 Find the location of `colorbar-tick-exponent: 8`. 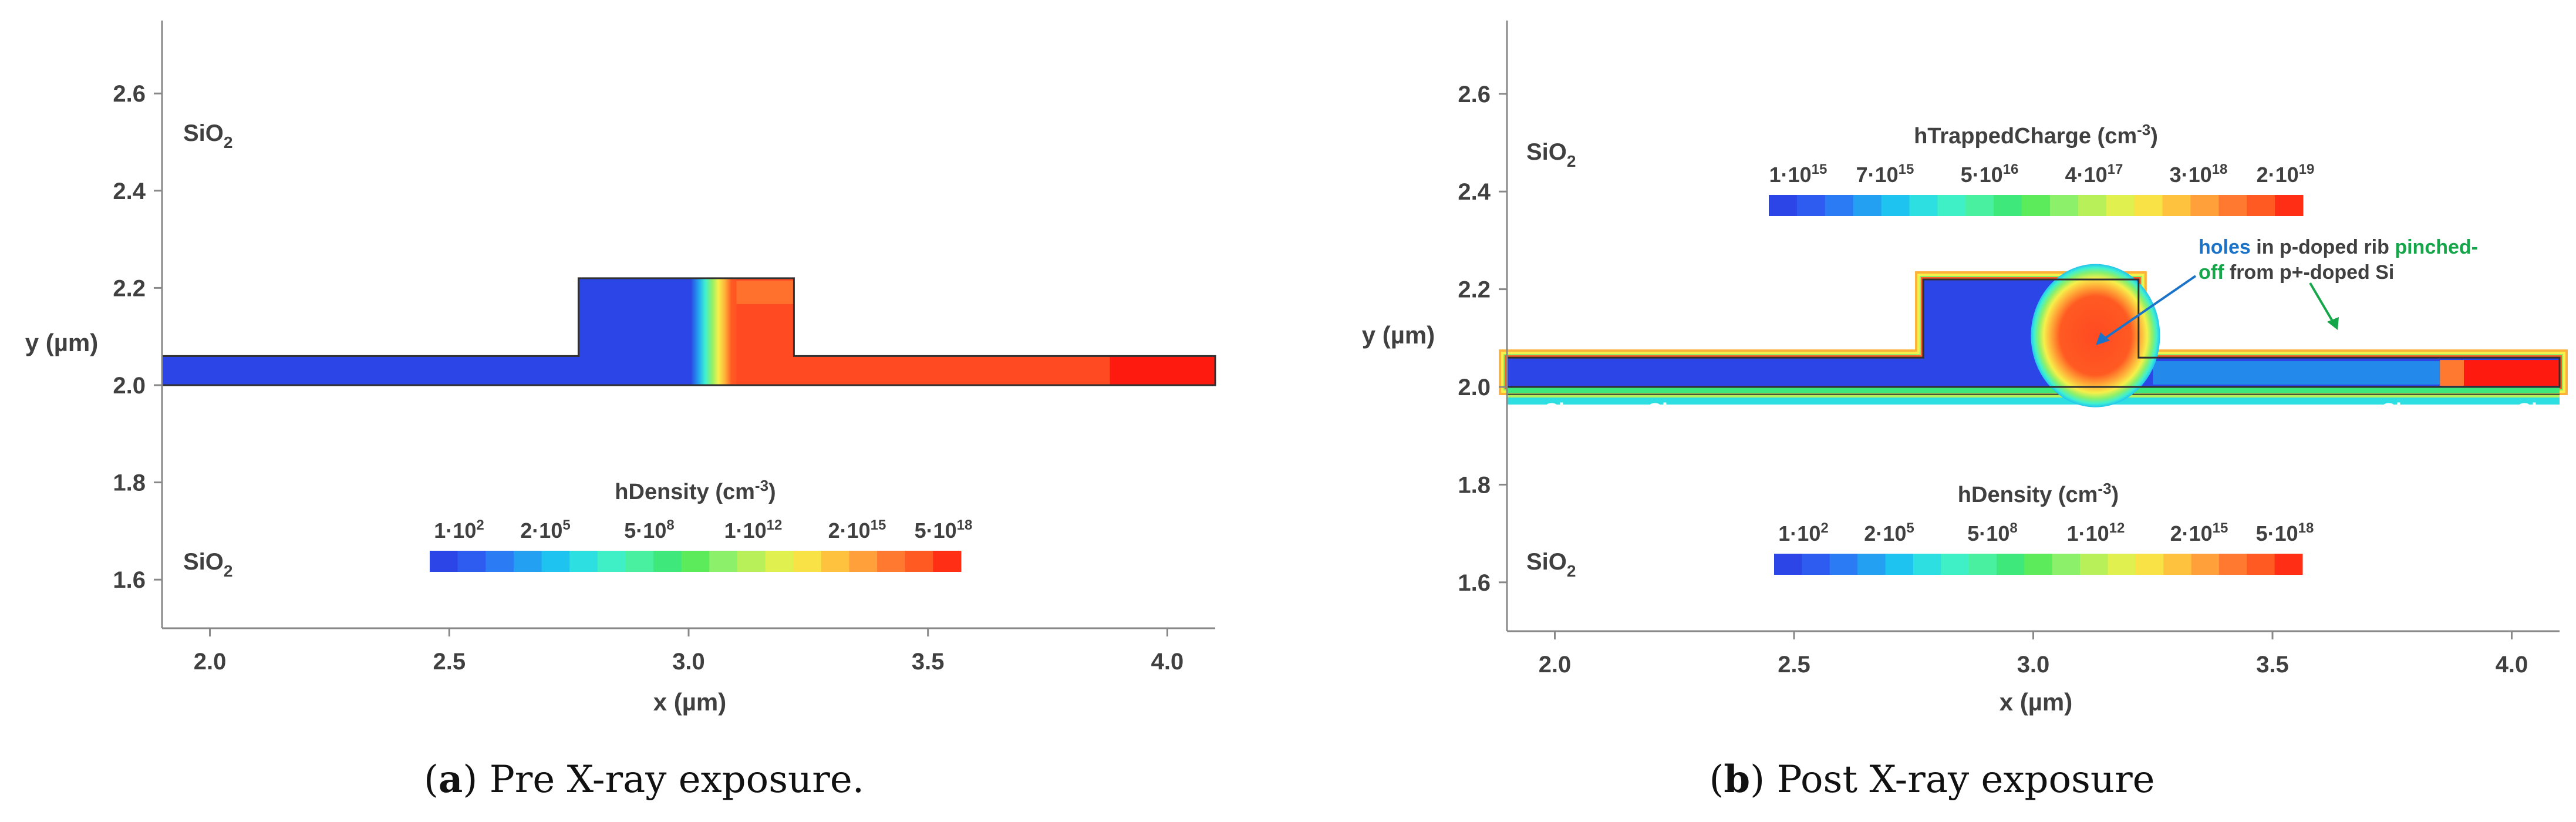

colorbar-tick-exponent: 8 is located at coordinates (670, 525).